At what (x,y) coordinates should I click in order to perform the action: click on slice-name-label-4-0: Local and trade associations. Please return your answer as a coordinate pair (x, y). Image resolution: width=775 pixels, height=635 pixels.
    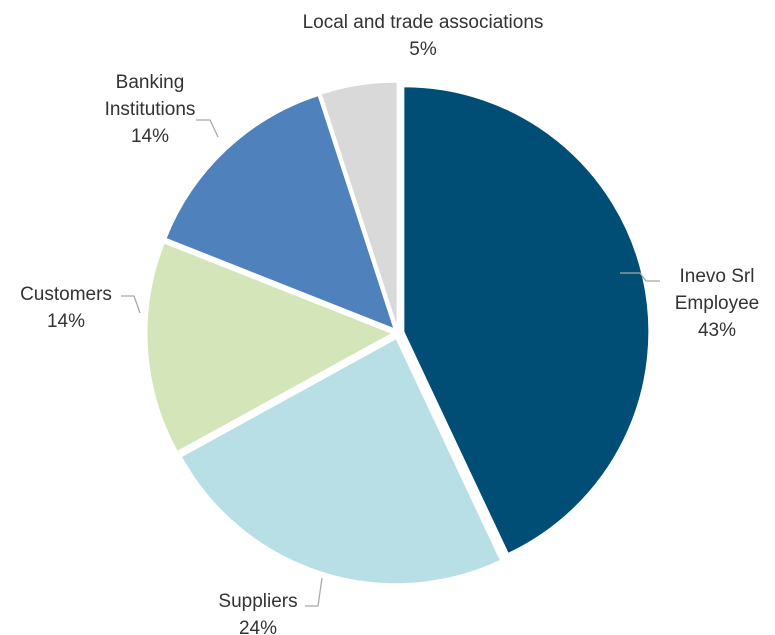
    Looking at the image, I should click on (423, 22).